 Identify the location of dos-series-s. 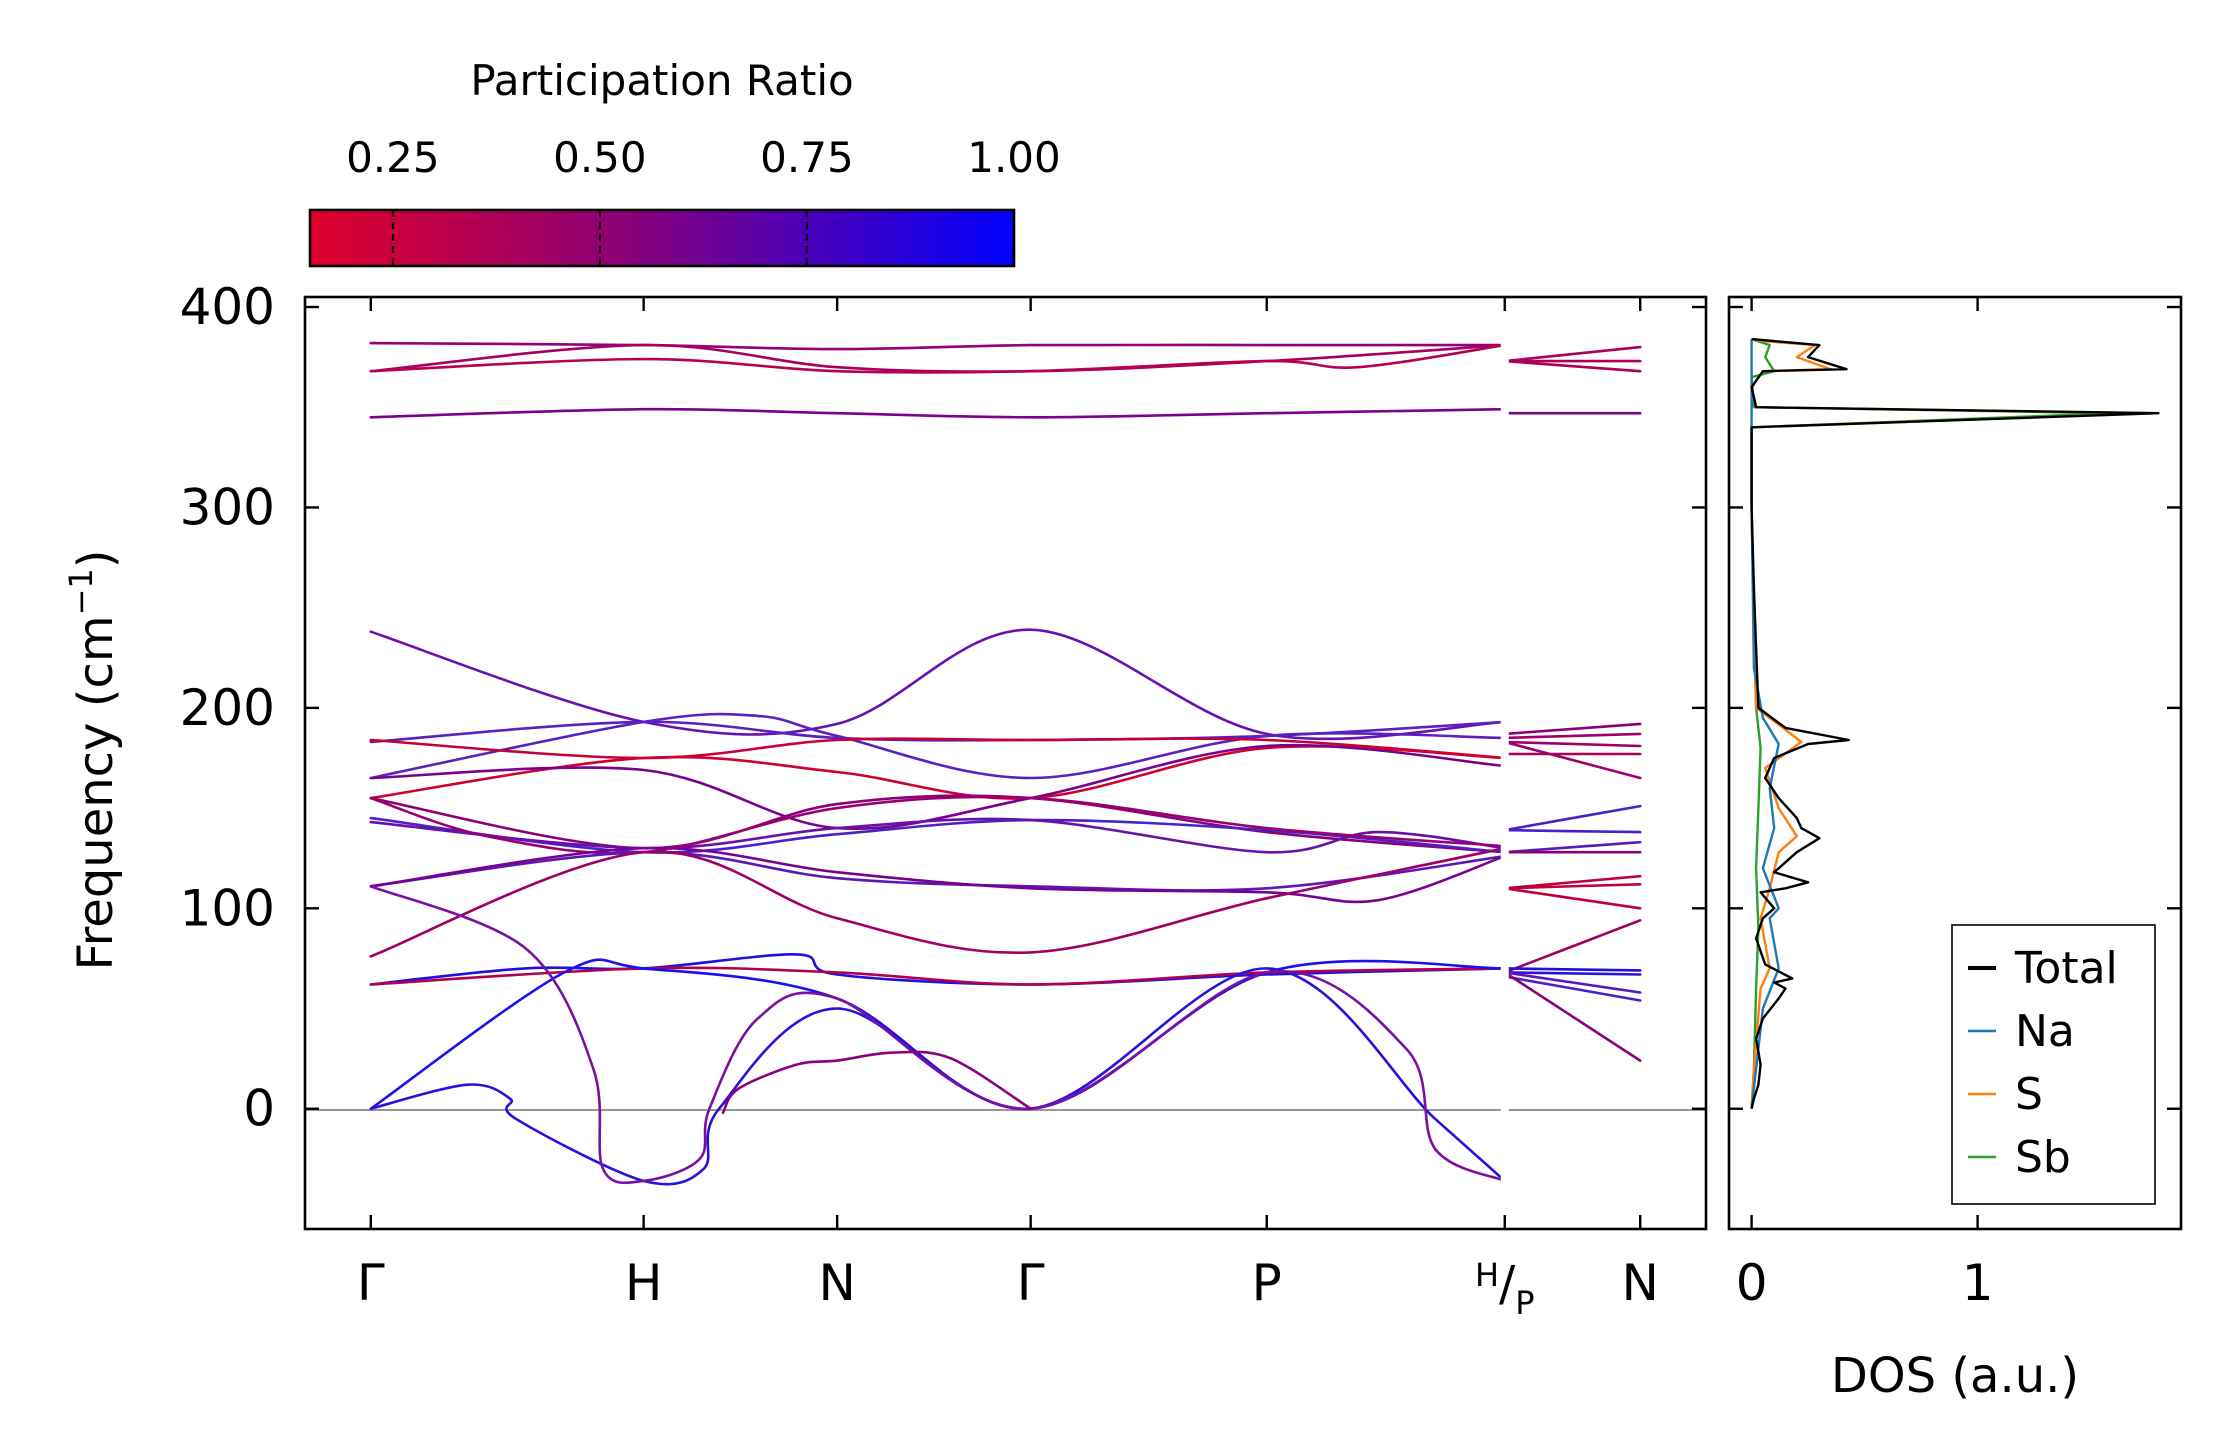
(1955, 723).